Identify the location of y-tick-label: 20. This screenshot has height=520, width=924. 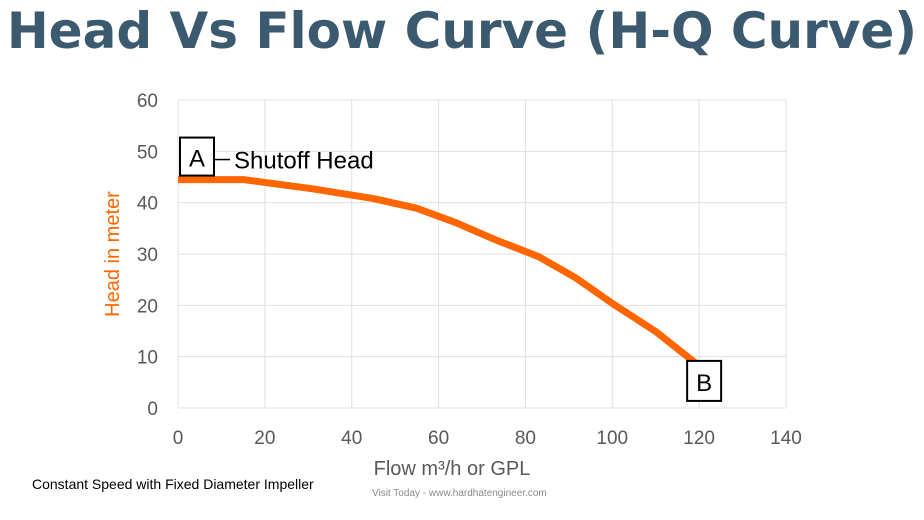
(147, 306).